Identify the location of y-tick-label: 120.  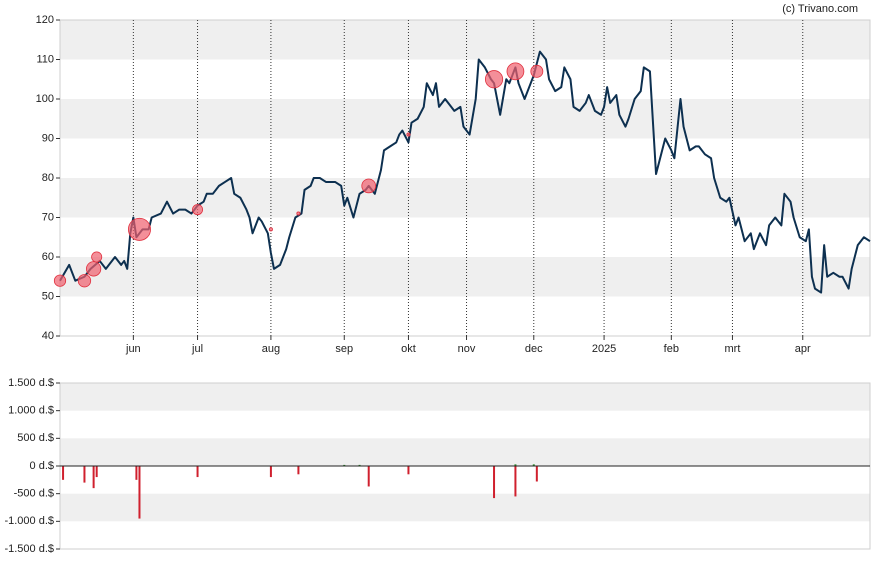
(45, 20).